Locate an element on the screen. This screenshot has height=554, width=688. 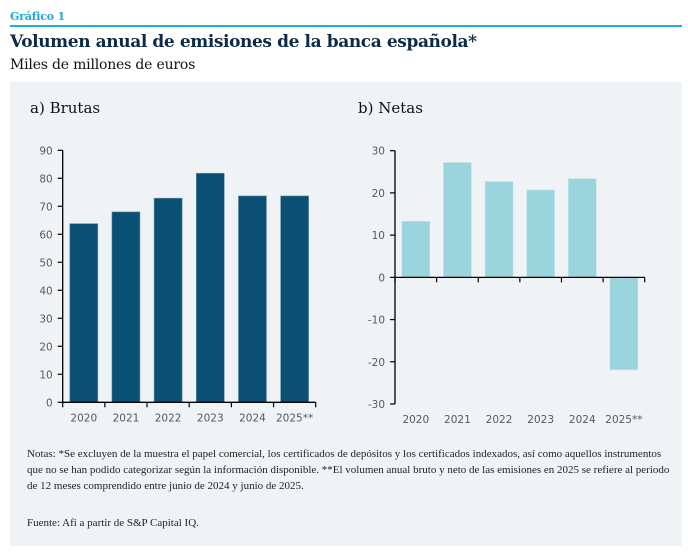
y-tick-label-brutas: 50 is located at coordinates (45, 263).